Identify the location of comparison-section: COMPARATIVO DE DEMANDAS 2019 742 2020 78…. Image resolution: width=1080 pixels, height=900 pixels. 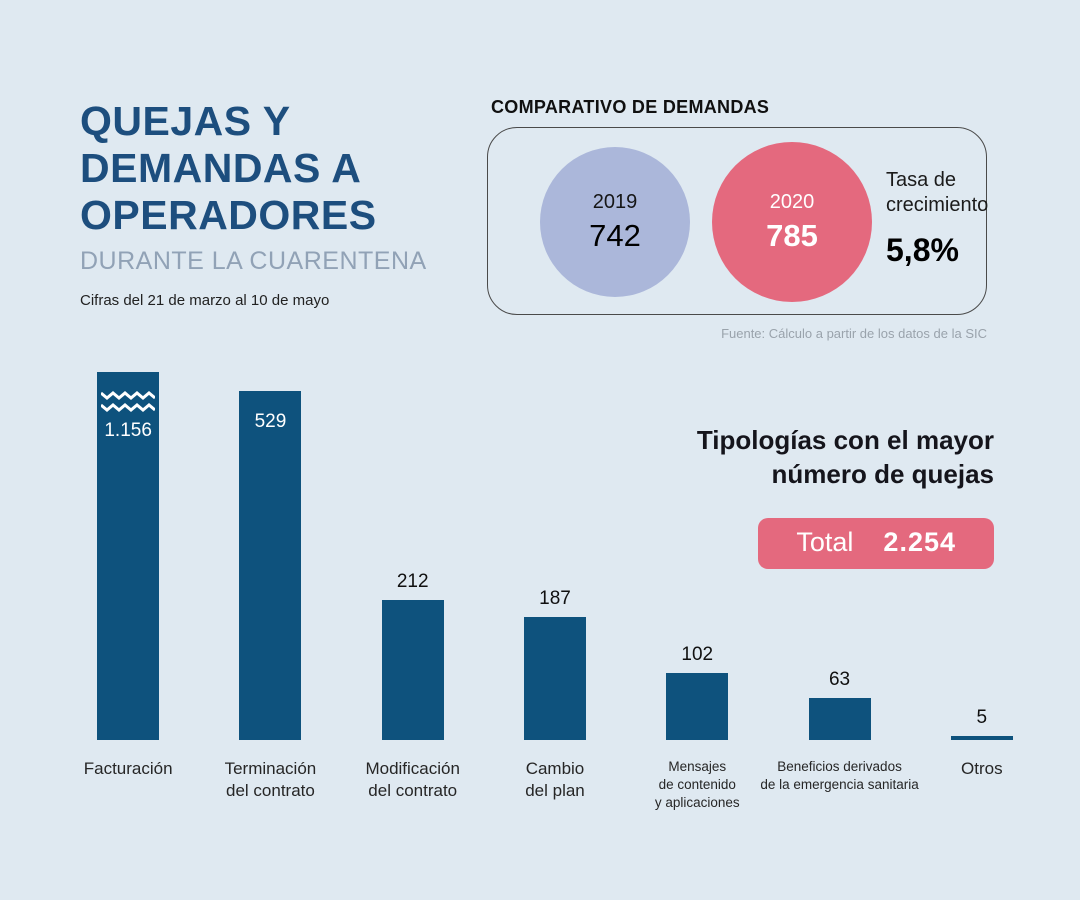
(737, 219).